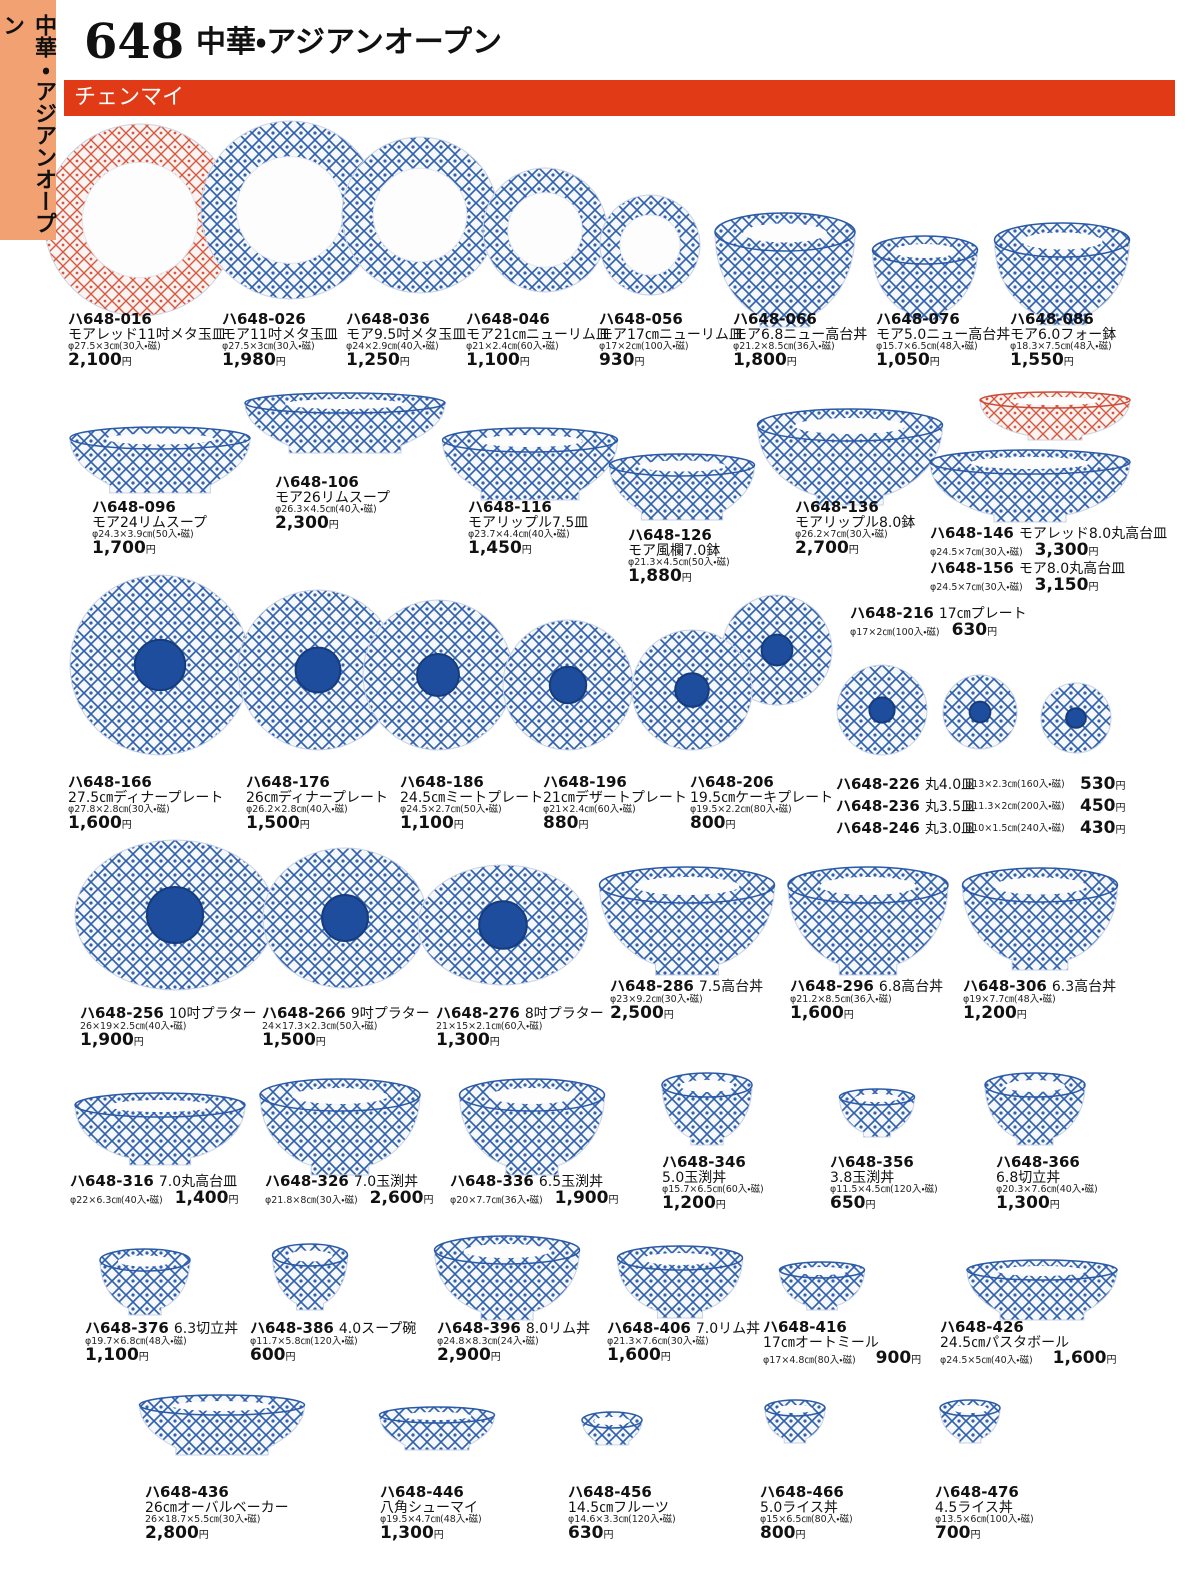 The width and height of the screenshot is (1200, 1583). I want to click on product-label: ハ648-336 6.5玉渕丼 φ20×7.7㎝(36入・磁) 1,900円, so click(534, 1190).